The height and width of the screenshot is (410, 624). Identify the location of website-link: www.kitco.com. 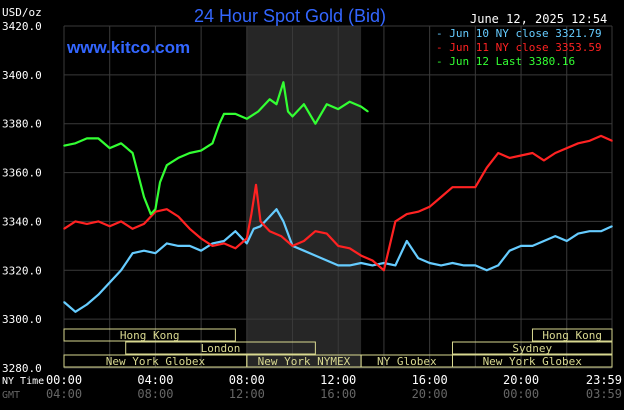
(129, 47).